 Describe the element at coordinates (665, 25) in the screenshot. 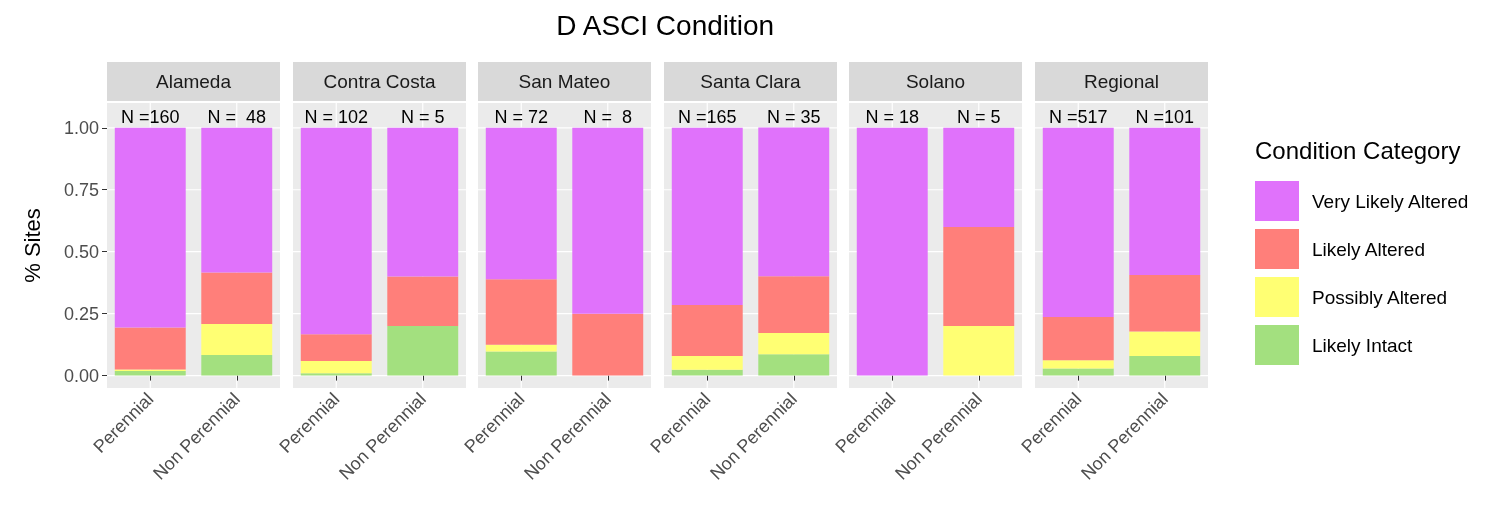

I see `chart-title: D ASCI Condition` at that location.